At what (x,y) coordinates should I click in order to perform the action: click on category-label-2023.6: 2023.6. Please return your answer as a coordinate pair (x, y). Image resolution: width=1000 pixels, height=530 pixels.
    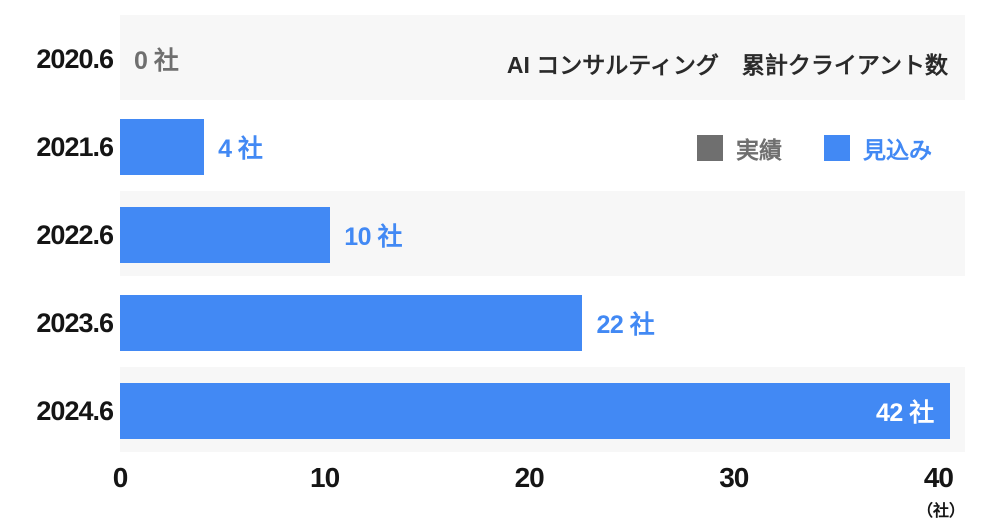
    Looking at the image, I should click on (75, 322).